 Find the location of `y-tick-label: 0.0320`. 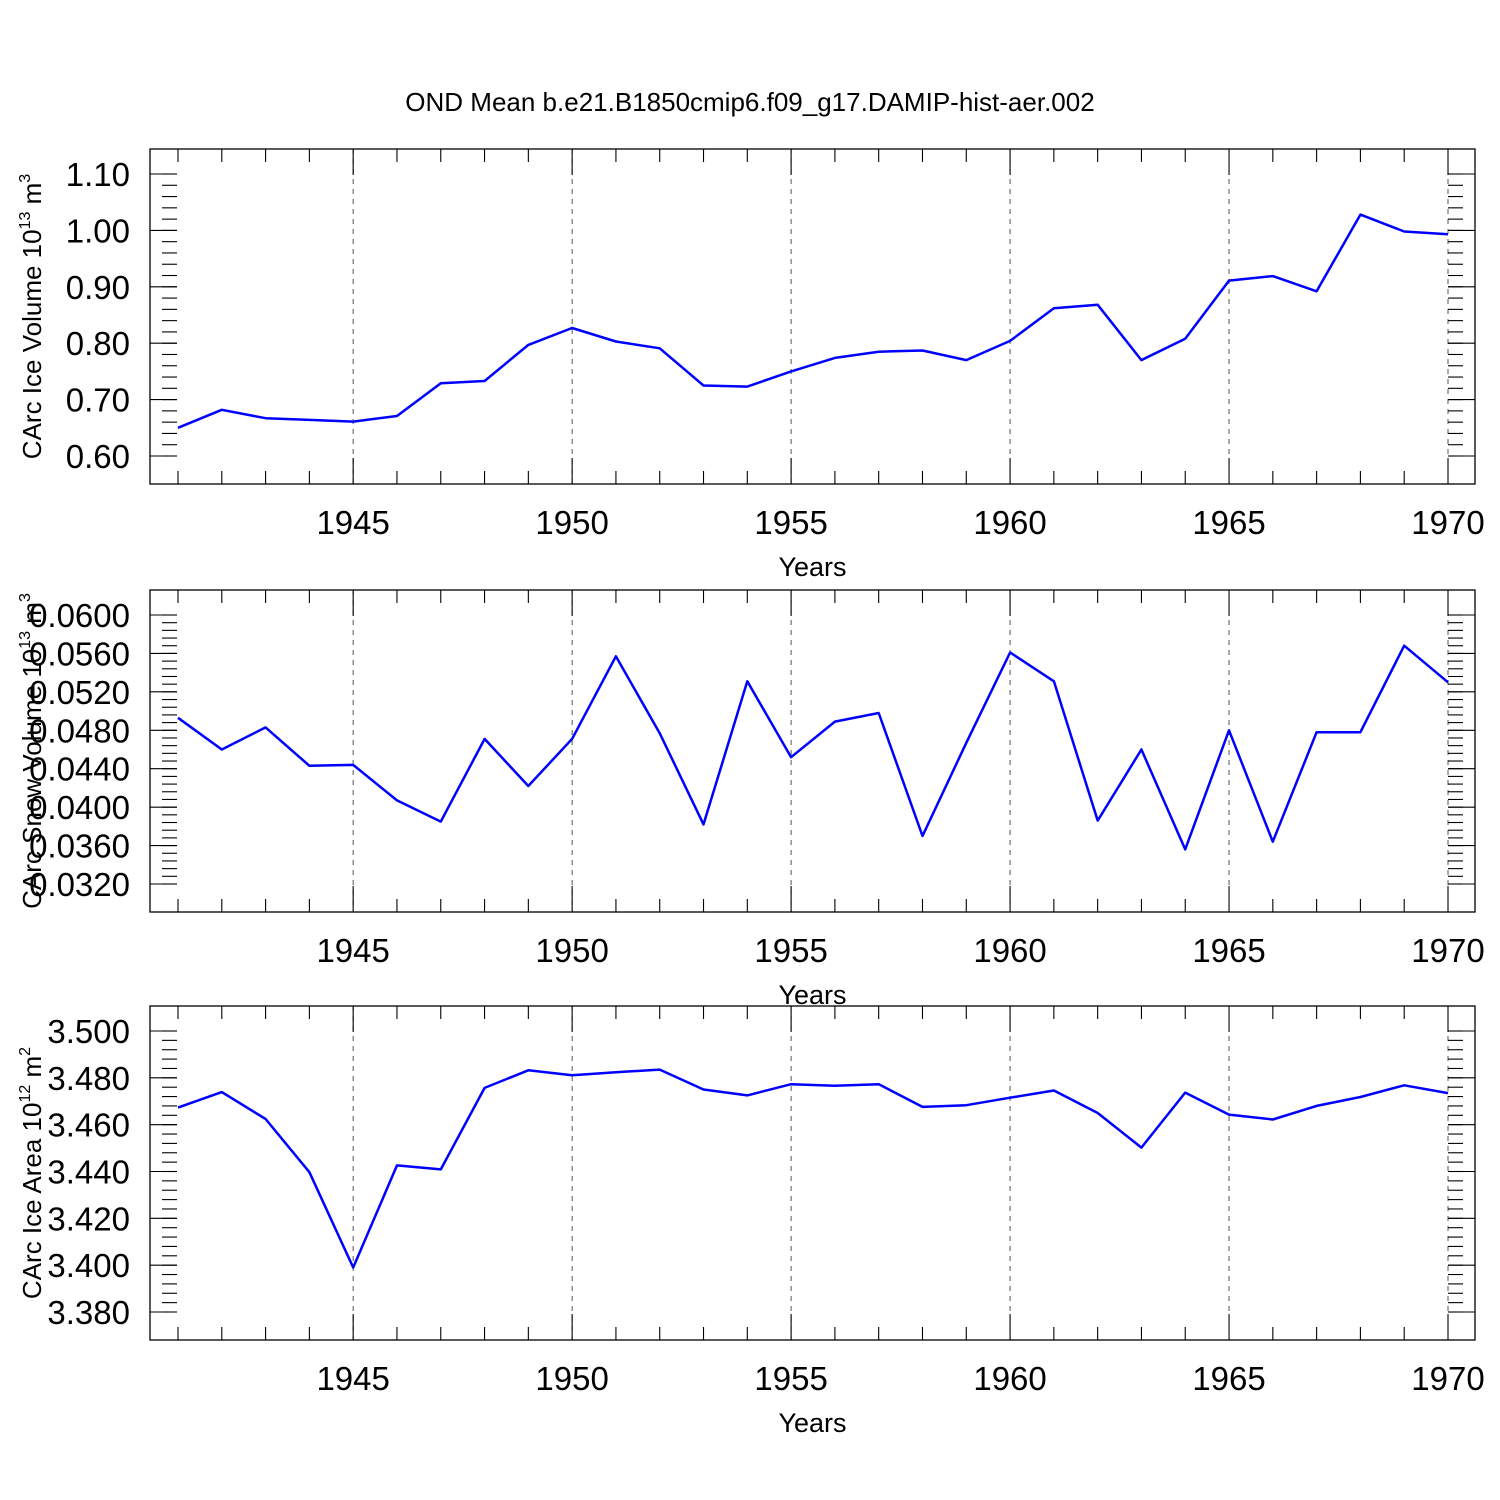

y-tick-label: 0.0320 is located at coordinates (79, 884).